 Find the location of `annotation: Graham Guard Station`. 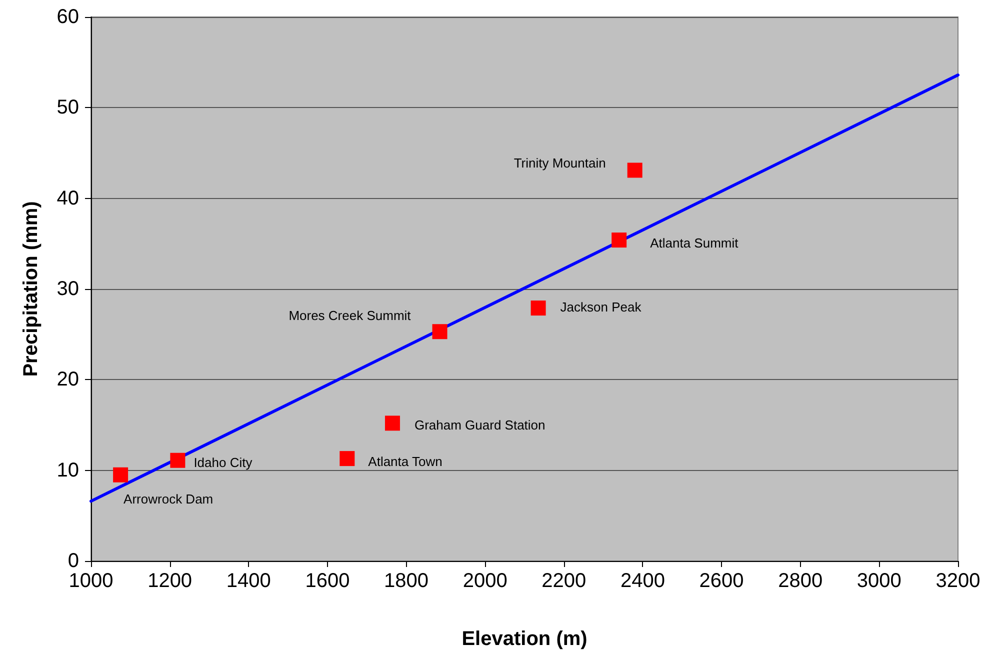

annotation: Graham Guard Station is located at coordinates (480, 425).